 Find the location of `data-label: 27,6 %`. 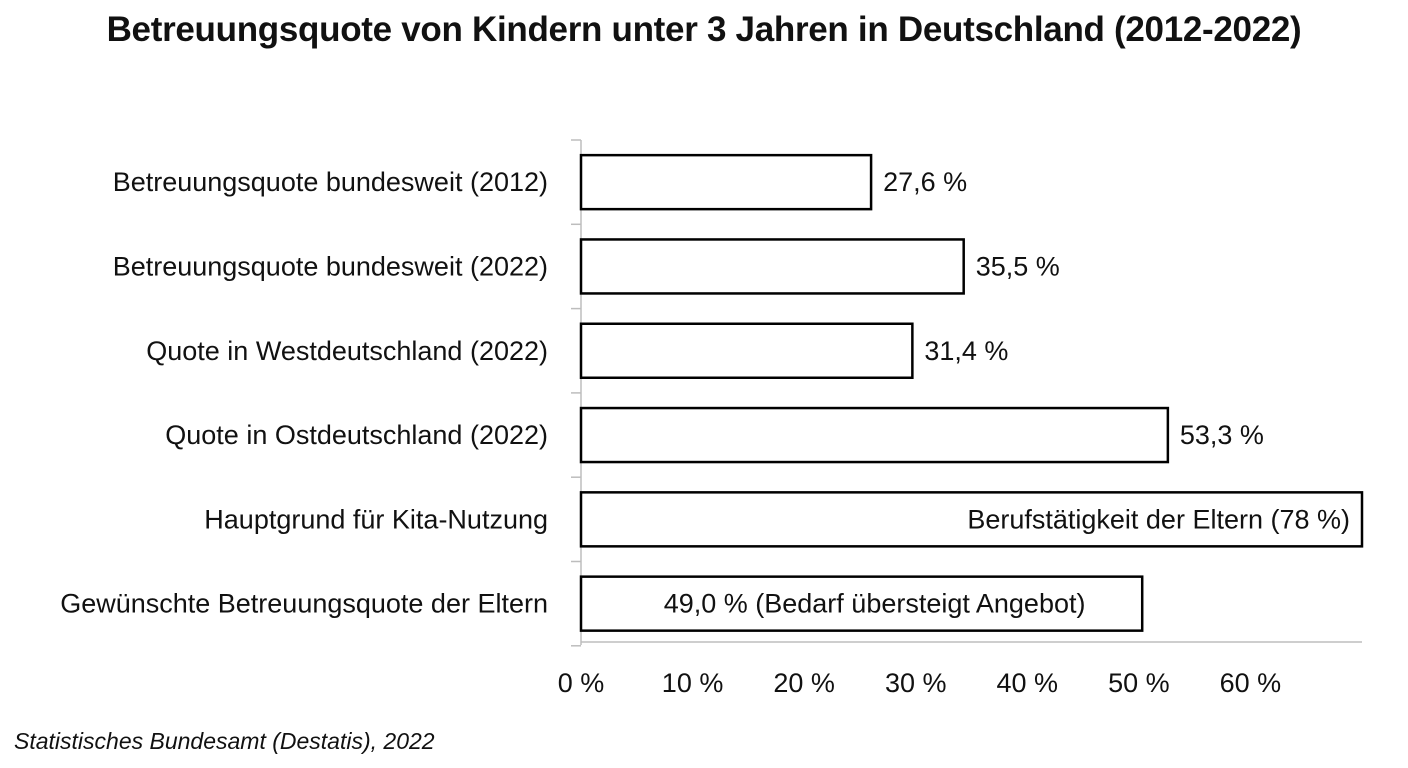

data-label: 27,6 % is located at coordinates (925, 182).